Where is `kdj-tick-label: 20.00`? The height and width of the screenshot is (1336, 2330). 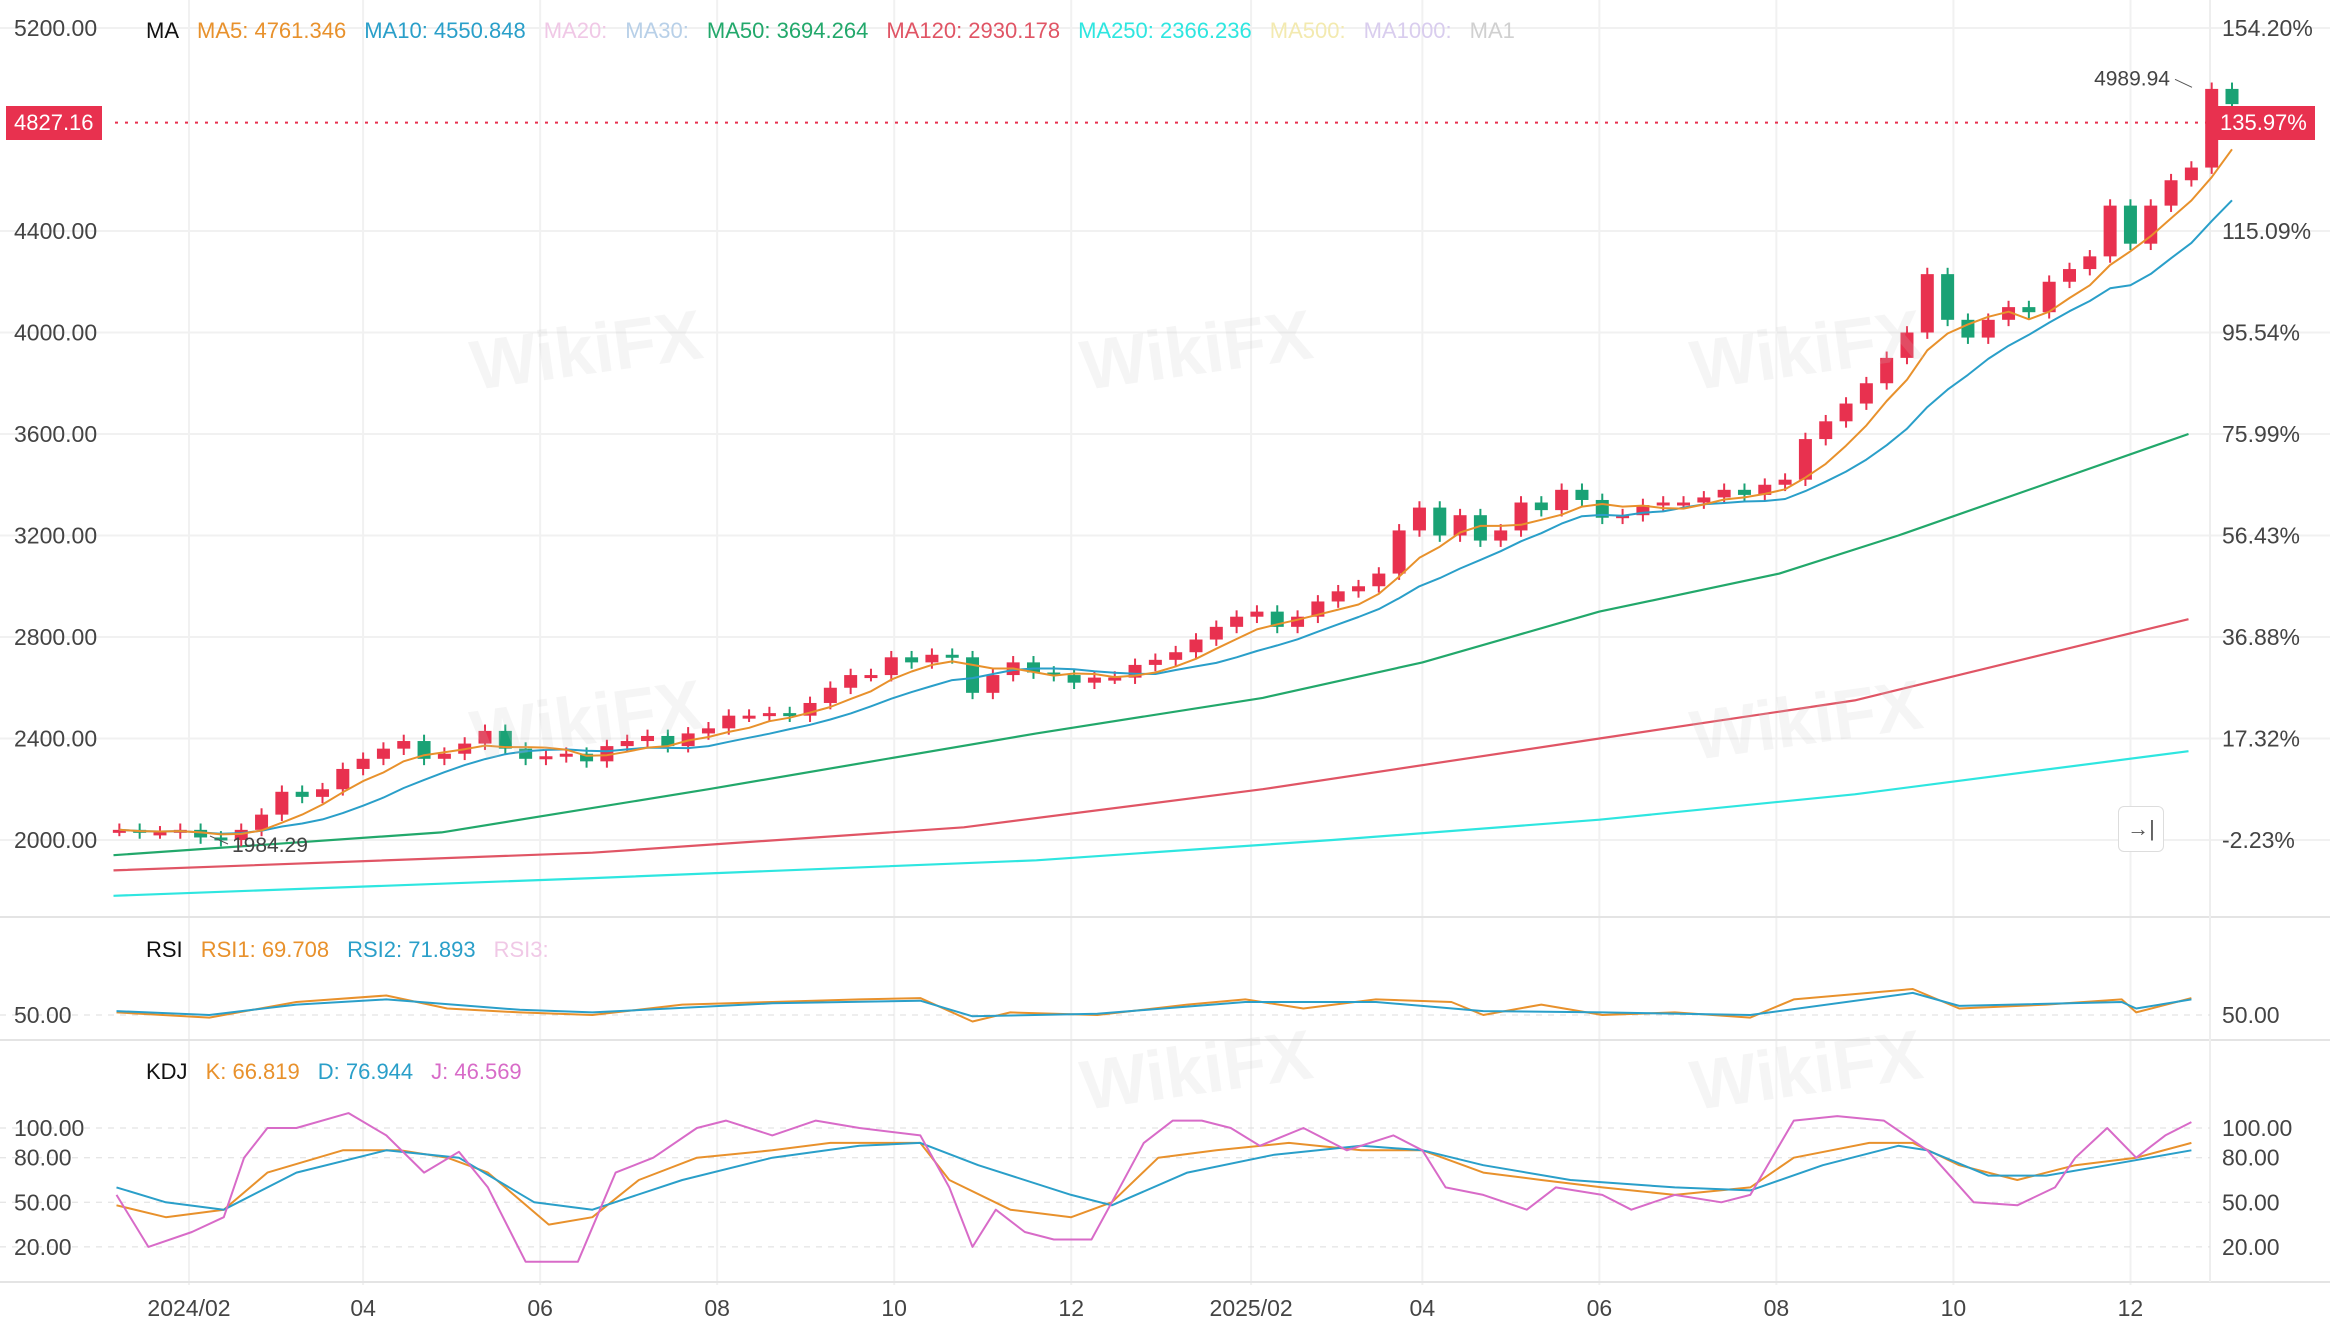 kdj-tick-label: 20.00 is located at coordinates (43, 1247).